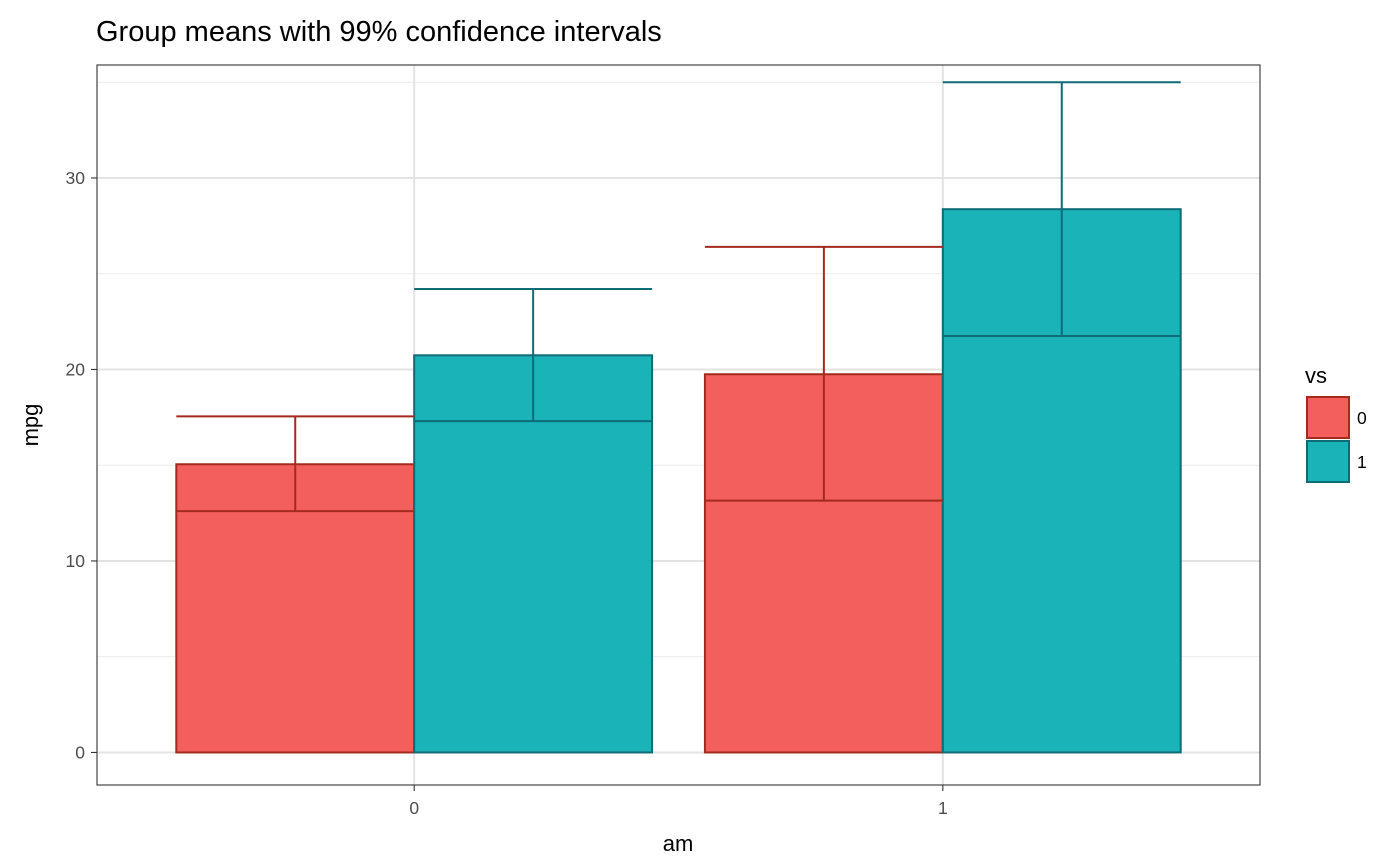 The width and height of the screenshot is (1400, 866). Describe the element at coordinates (295, 608) in the screenshot. I see `bar-vs0-am0` at that location.